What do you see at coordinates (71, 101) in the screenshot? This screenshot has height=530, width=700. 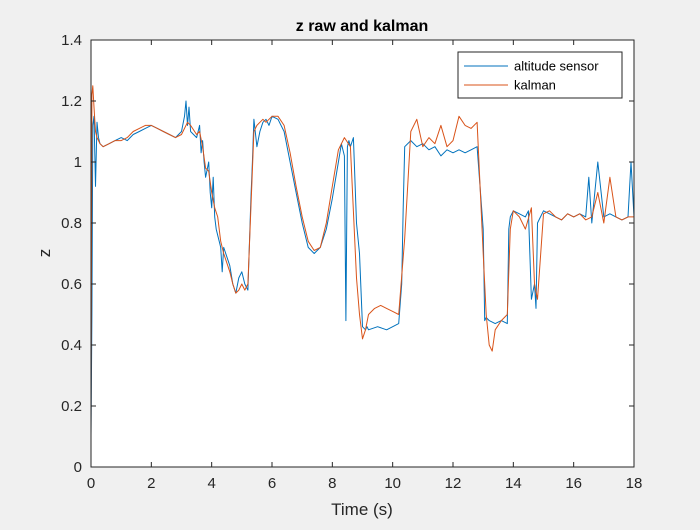 I see `y-tick-label: 1.2` at bounding box center [71, 101].